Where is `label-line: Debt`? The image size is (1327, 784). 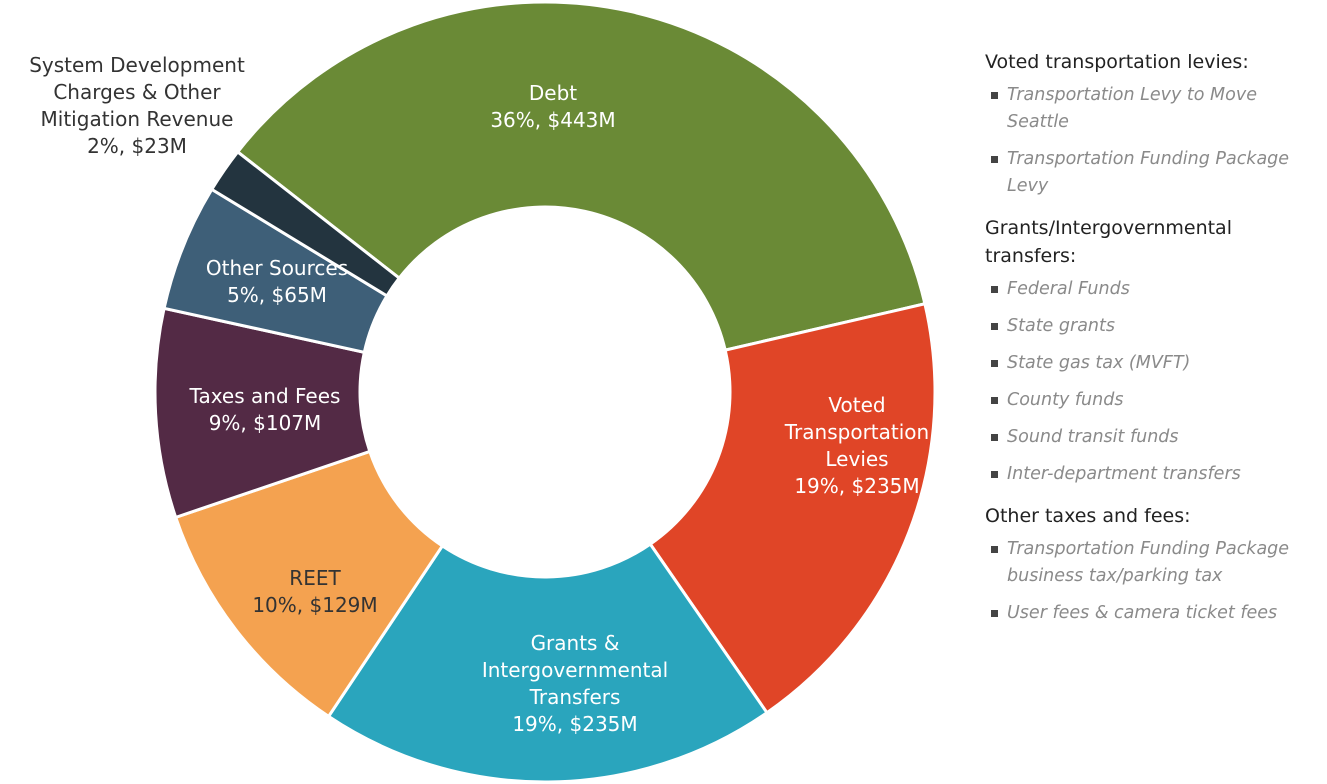 label-line: Debt is located at coordinates (553, 93).